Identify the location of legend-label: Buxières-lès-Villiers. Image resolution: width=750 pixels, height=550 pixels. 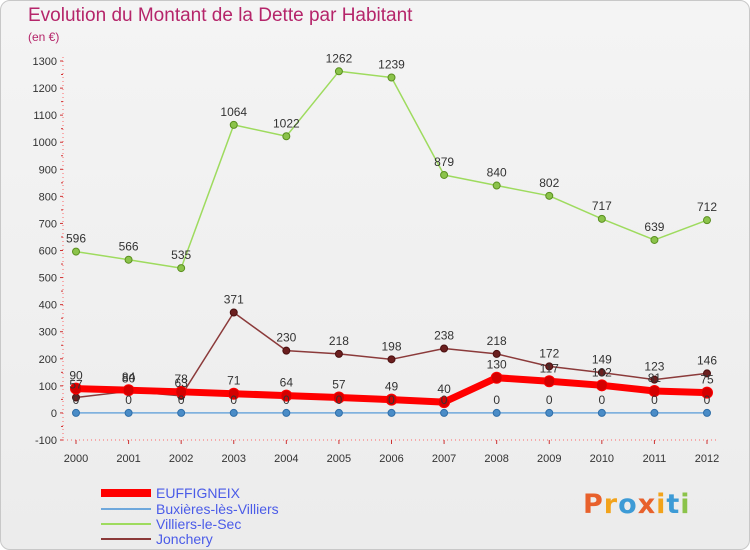
(217, 509).